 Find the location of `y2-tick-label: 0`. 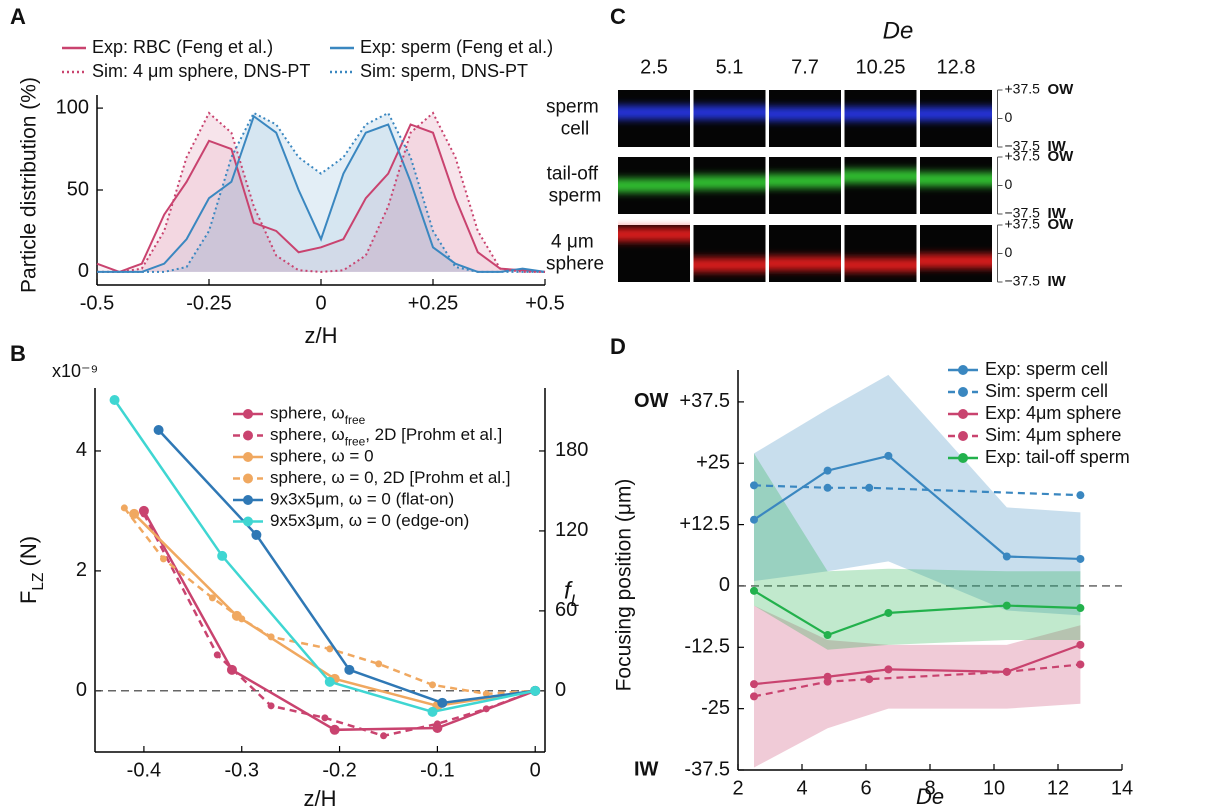

y2-tick-label: 0 is located at coordinates (560, 690).